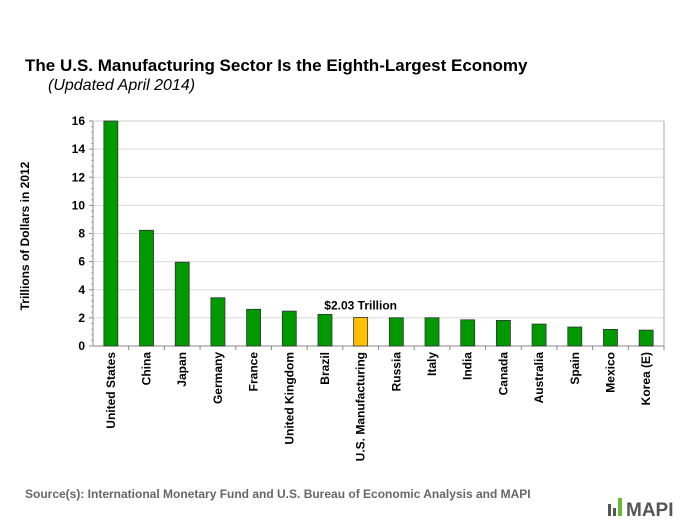 The image size is (700, 525). Describe the element at coordinates (254, 372) in the screenshot. I see `x-tick-label: France` at that location.